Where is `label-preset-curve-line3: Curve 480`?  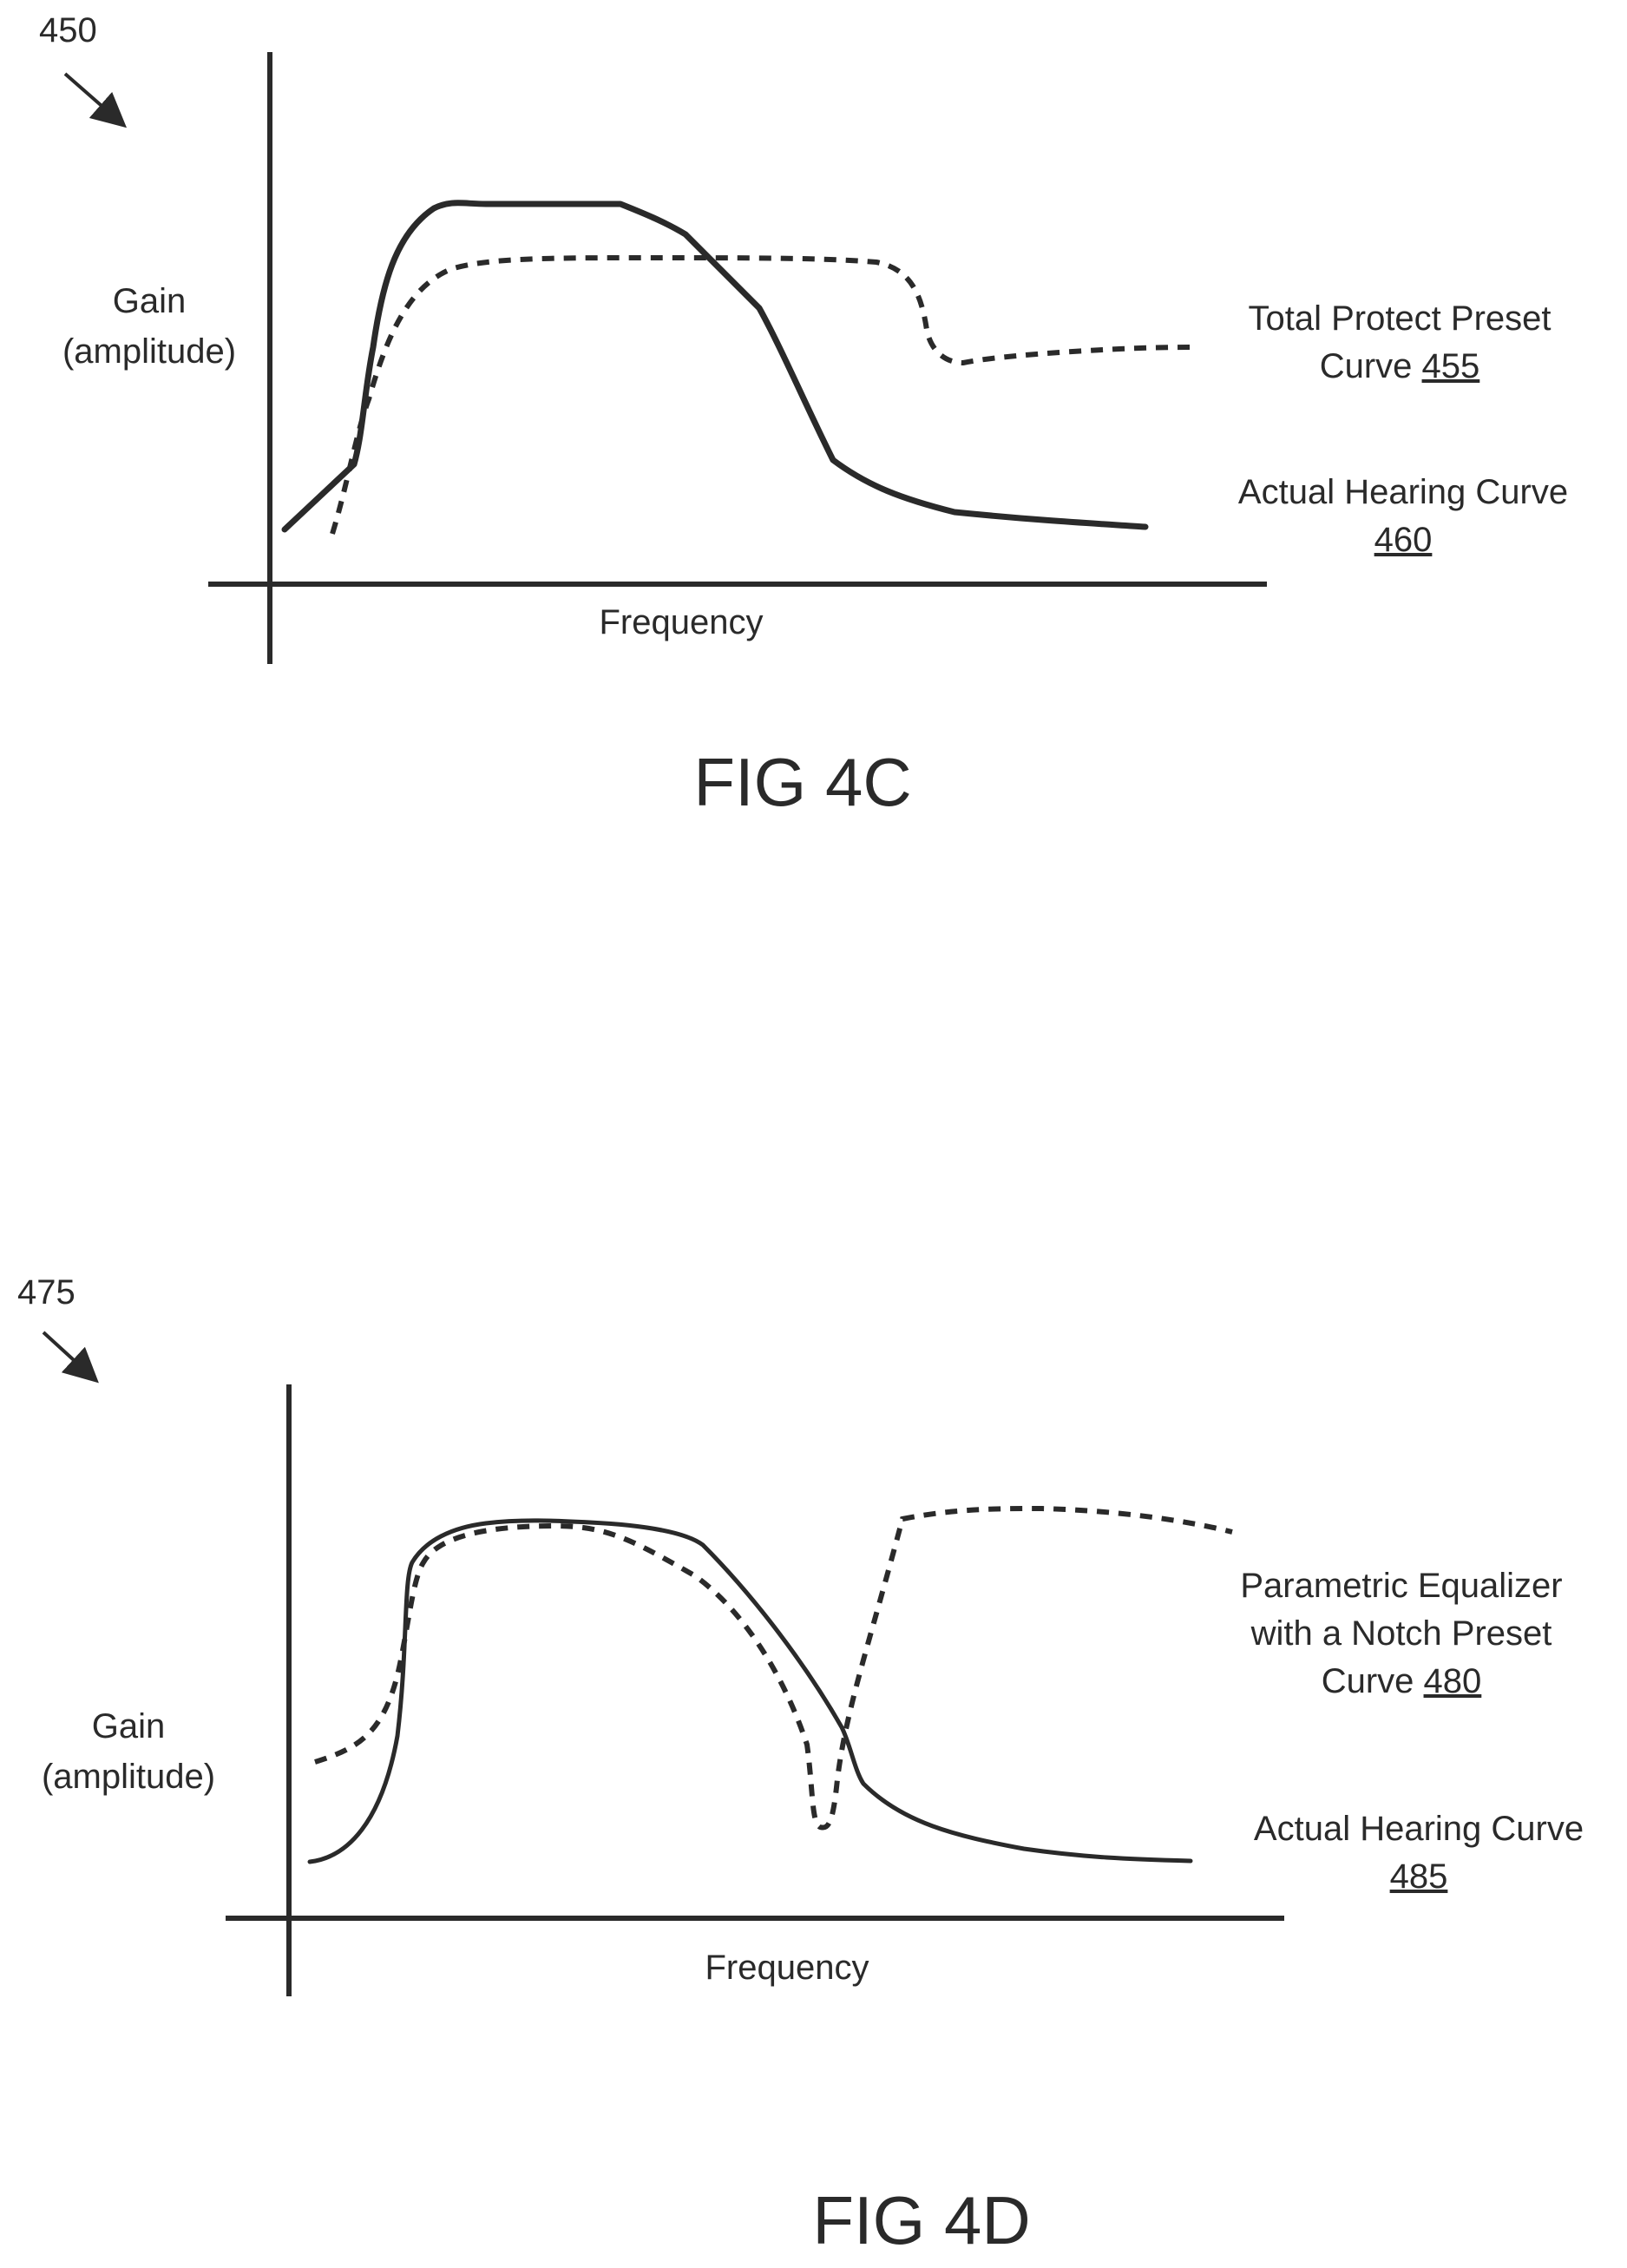 label-preset-curve-line3: Curve 480 is located at coordinates (1402, 1681).